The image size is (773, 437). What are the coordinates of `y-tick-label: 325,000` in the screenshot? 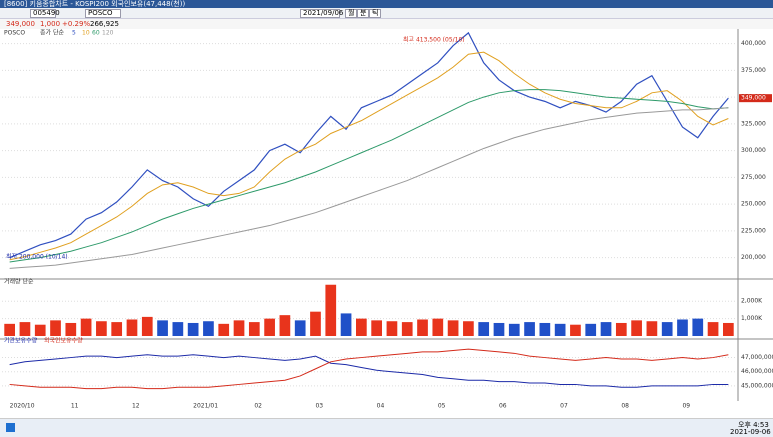 It's located at (753, 123).